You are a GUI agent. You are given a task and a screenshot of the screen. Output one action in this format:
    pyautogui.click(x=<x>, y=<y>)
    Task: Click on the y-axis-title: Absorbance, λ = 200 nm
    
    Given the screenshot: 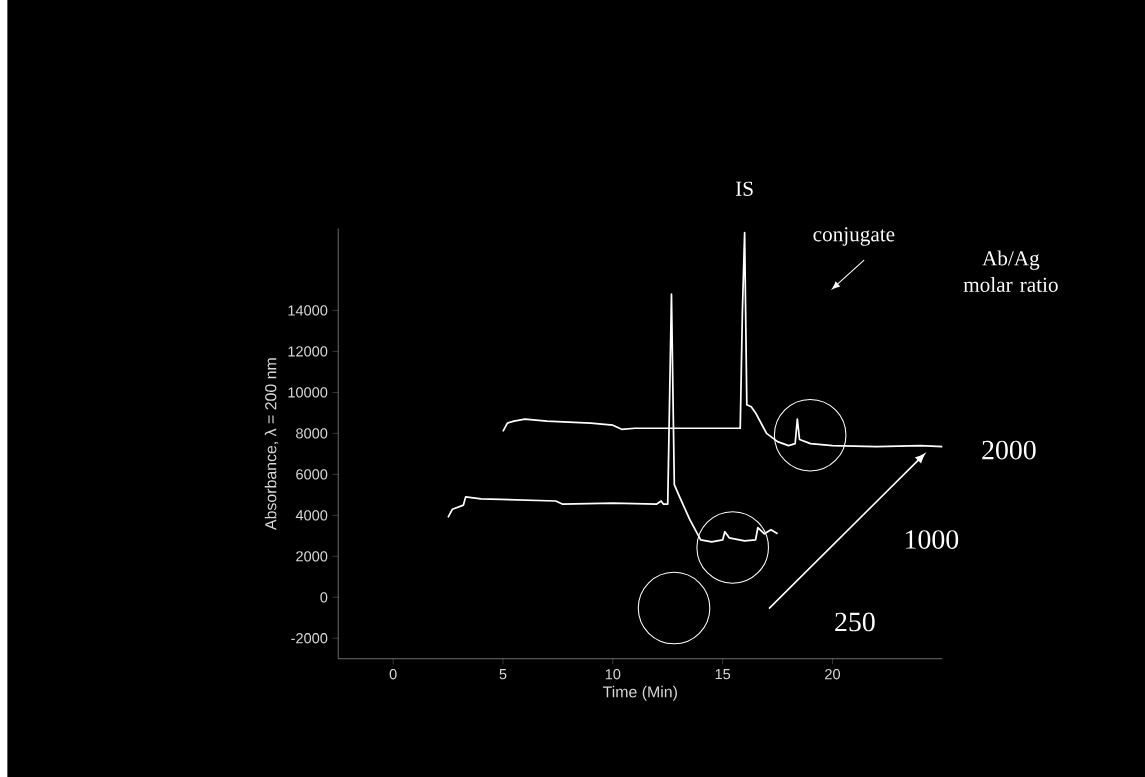 What is the action you would take?
    pyautogui.click(x=271, y=444)
    